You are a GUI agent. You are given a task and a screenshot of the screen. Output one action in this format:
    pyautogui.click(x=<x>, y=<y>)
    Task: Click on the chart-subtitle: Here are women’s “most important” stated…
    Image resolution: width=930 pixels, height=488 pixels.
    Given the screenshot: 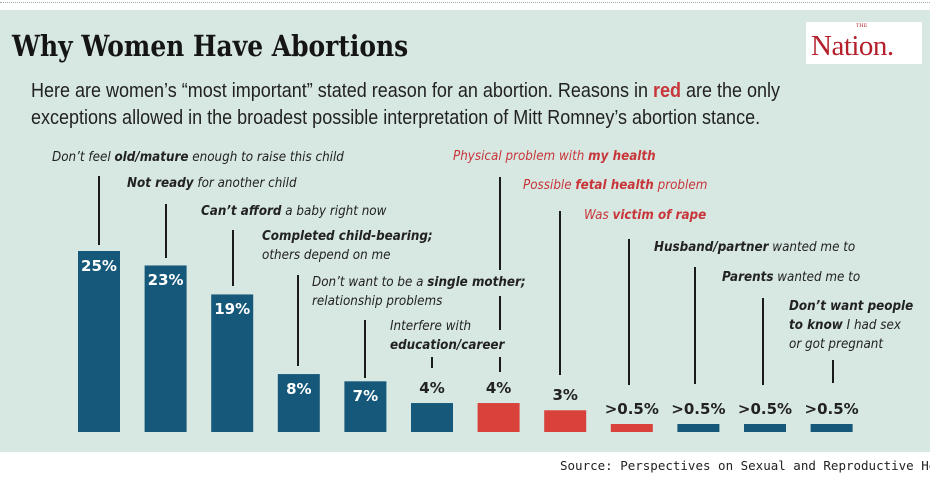 What is the action you would take?
    pyautogui.click(x=405, y=105)
    